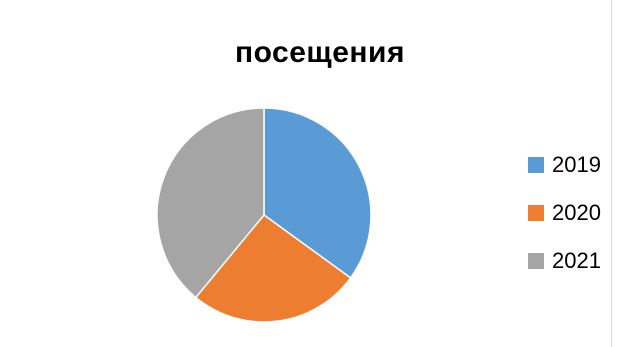 The height and width of the screenshot is (347, 620). Describe the element at coordinates (576, 164) in the screenshot. I see `legend-label: 2019` at that location.